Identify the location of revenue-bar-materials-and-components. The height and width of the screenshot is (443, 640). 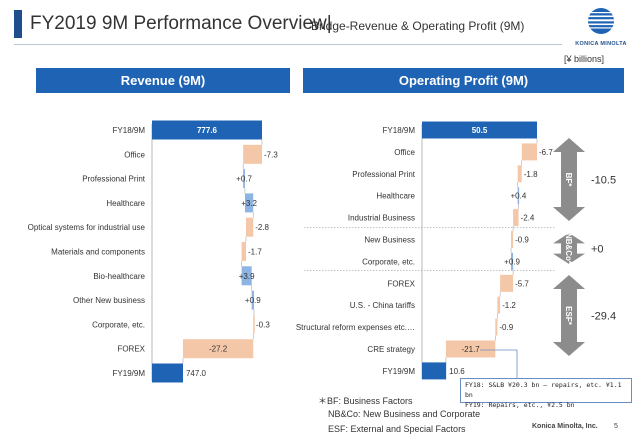
(243, 251).